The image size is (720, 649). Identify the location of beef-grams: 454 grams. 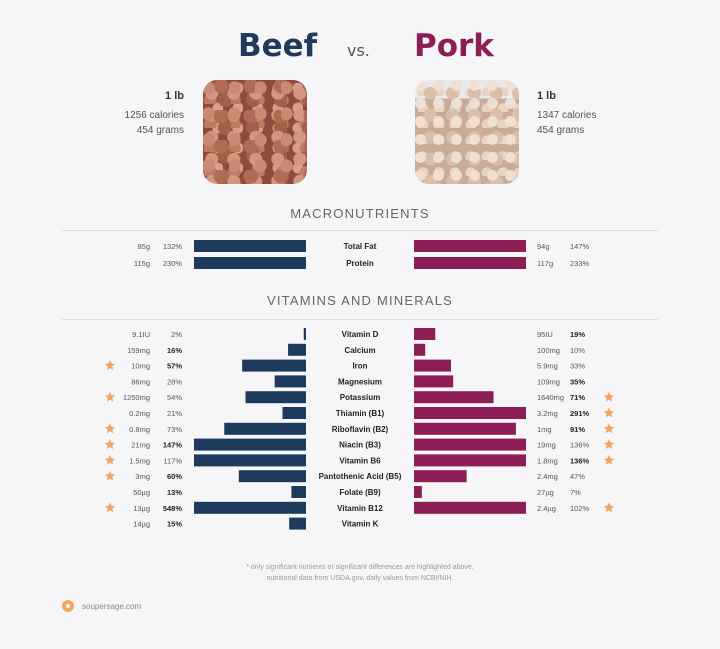
(160, 130).